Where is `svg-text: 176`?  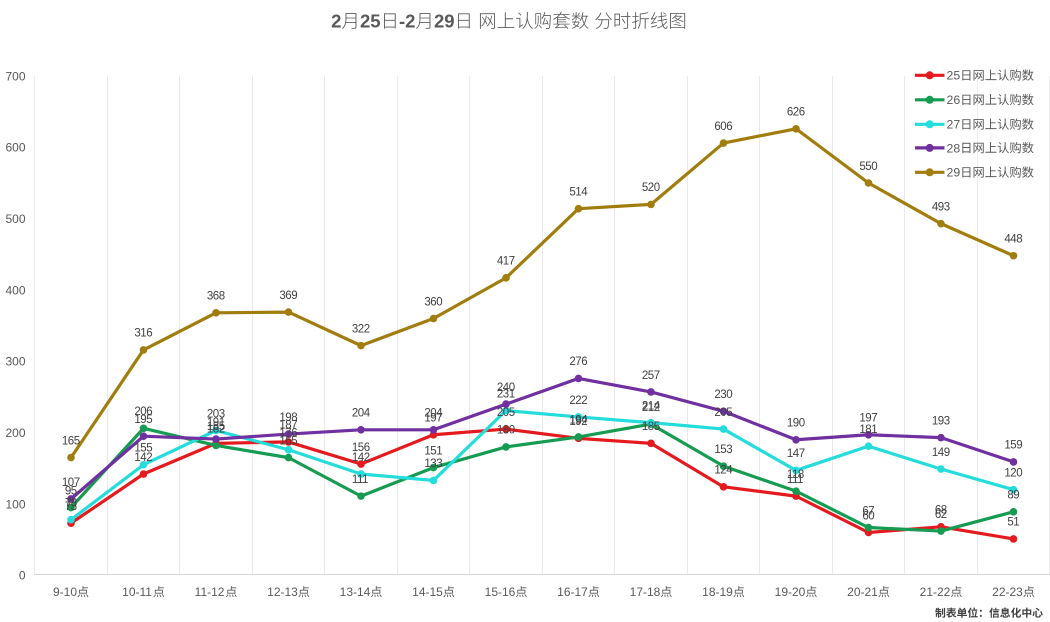 svg-text: 176 is located at coordinates (288, 434).